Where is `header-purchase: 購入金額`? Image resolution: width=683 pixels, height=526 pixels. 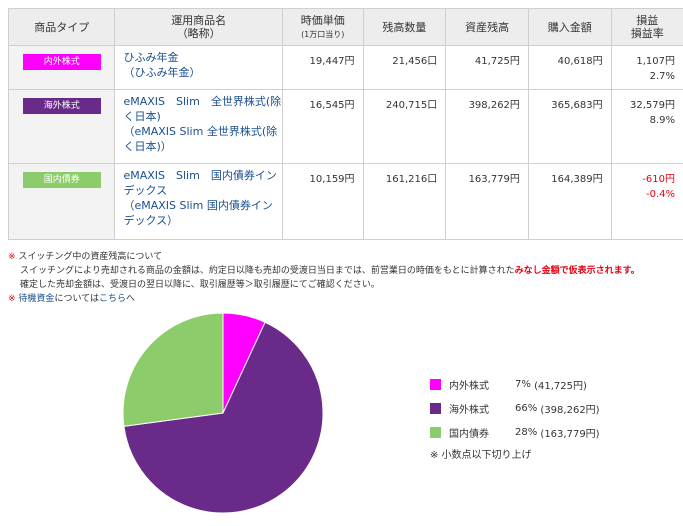
header-purchase: 購入金額 is located at coordinates (569, 27).